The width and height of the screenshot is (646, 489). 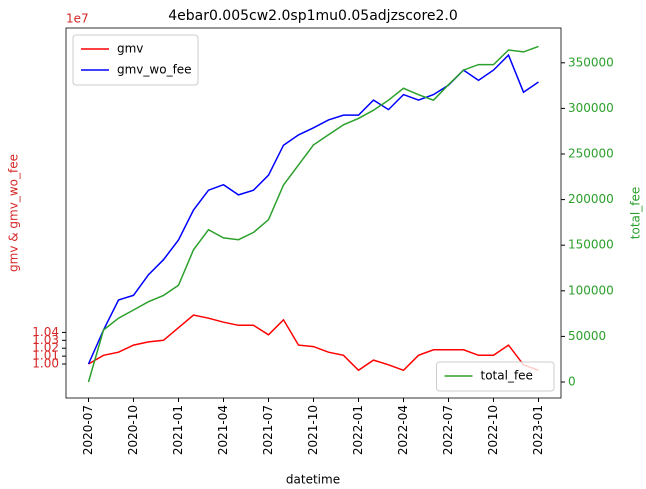 I want to click on y-tick-label: 1.02, so click(x=45, y=348).